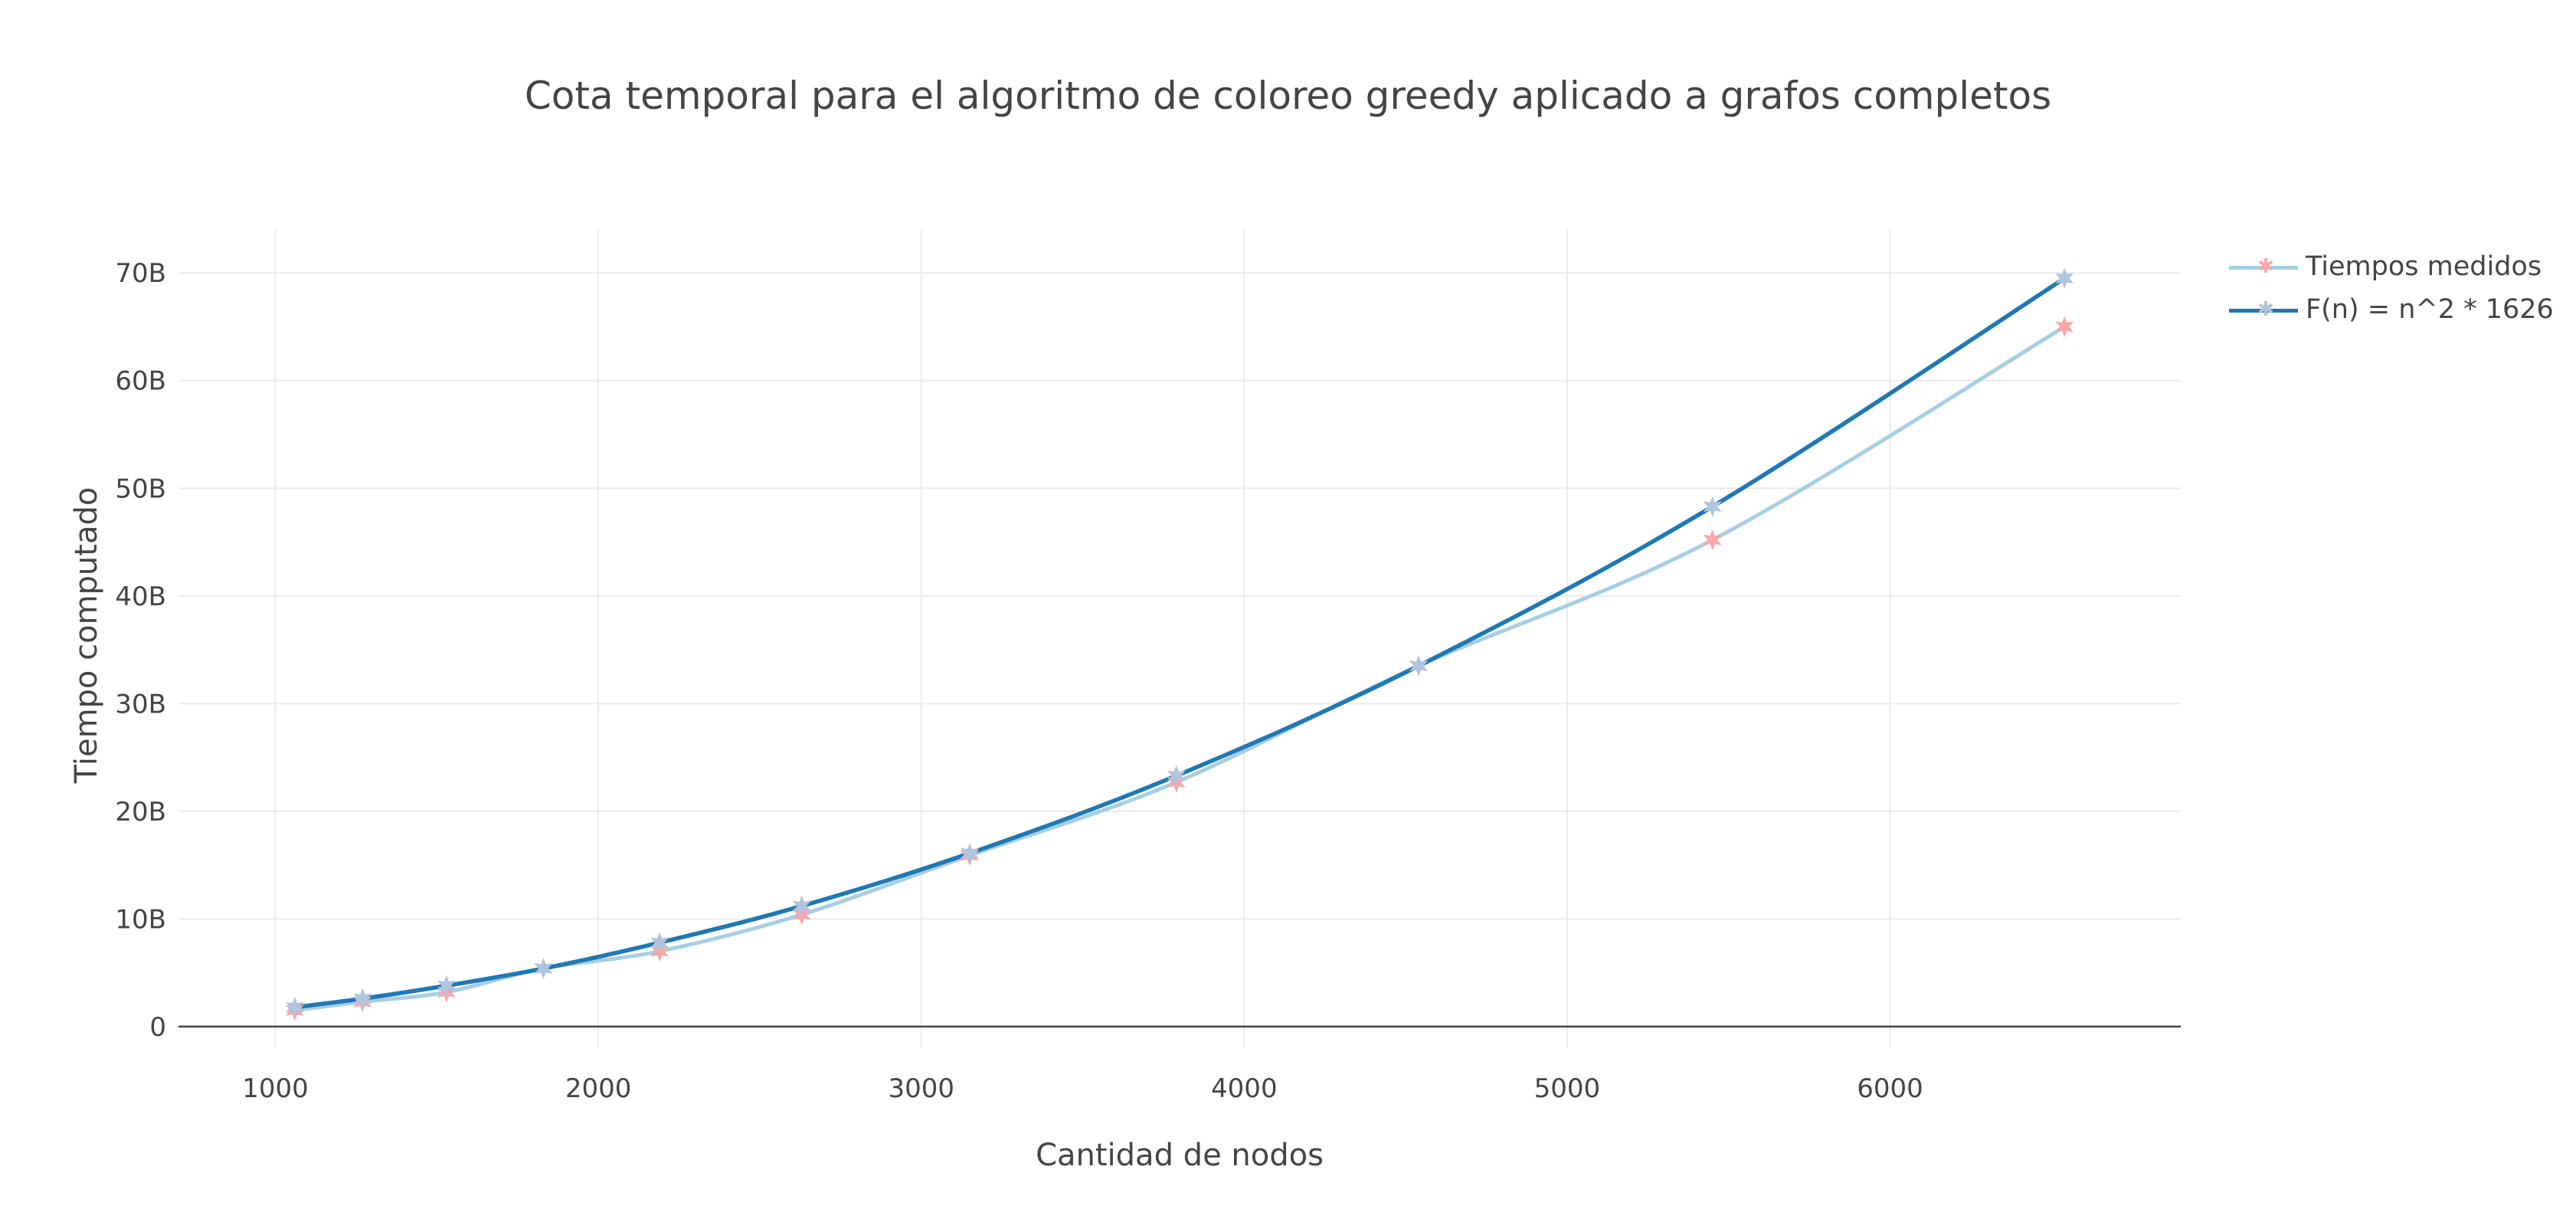 The height and width of the screenshot is (1232, 2576). Describe the element at coordinates (140, 597) in the screenshot. I see `y-tick-label: 40B` at that location.